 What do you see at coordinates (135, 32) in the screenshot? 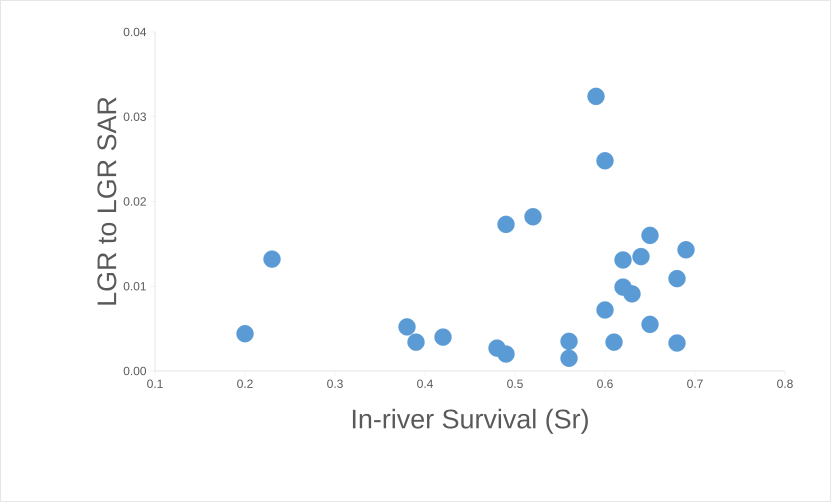
I see `y-tick-label: 0.04` at bounding box center [135, 32].